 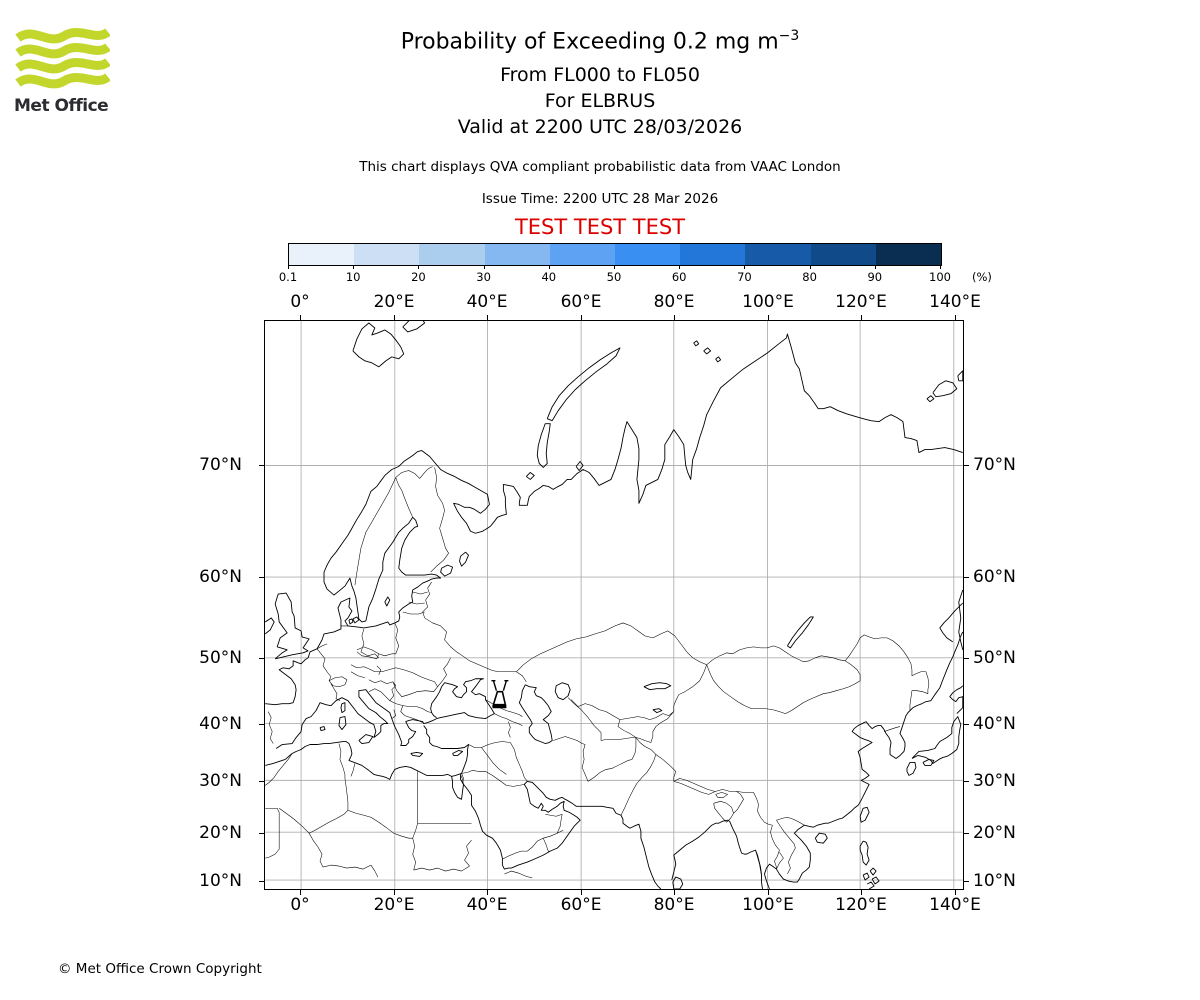 I want to click on chart-title-text: Probability of Exceeding 0.2 mg m, so click(x=589, y=42).